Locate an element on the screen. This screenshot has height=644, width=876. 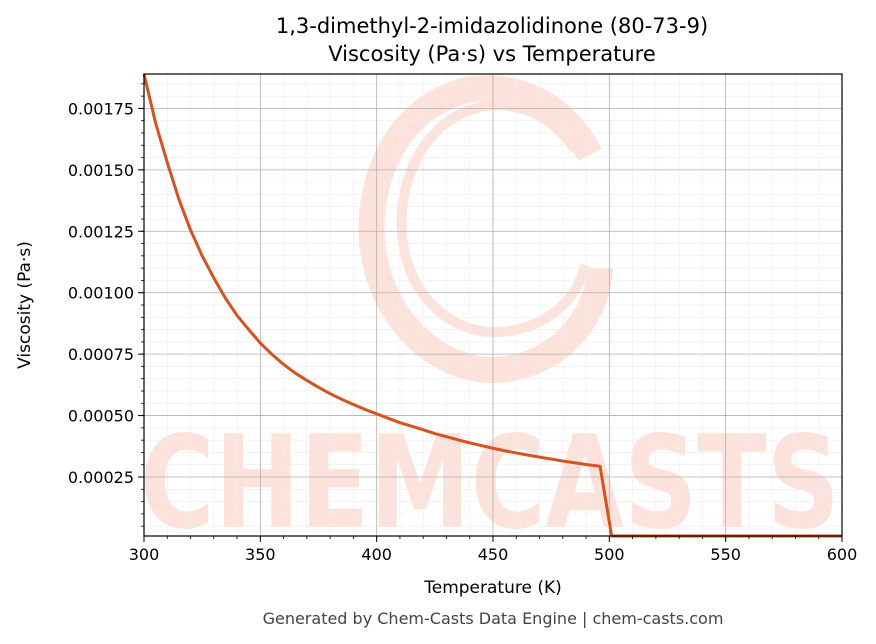
x-tick-label: 450 is located at coordinates (493, 554).